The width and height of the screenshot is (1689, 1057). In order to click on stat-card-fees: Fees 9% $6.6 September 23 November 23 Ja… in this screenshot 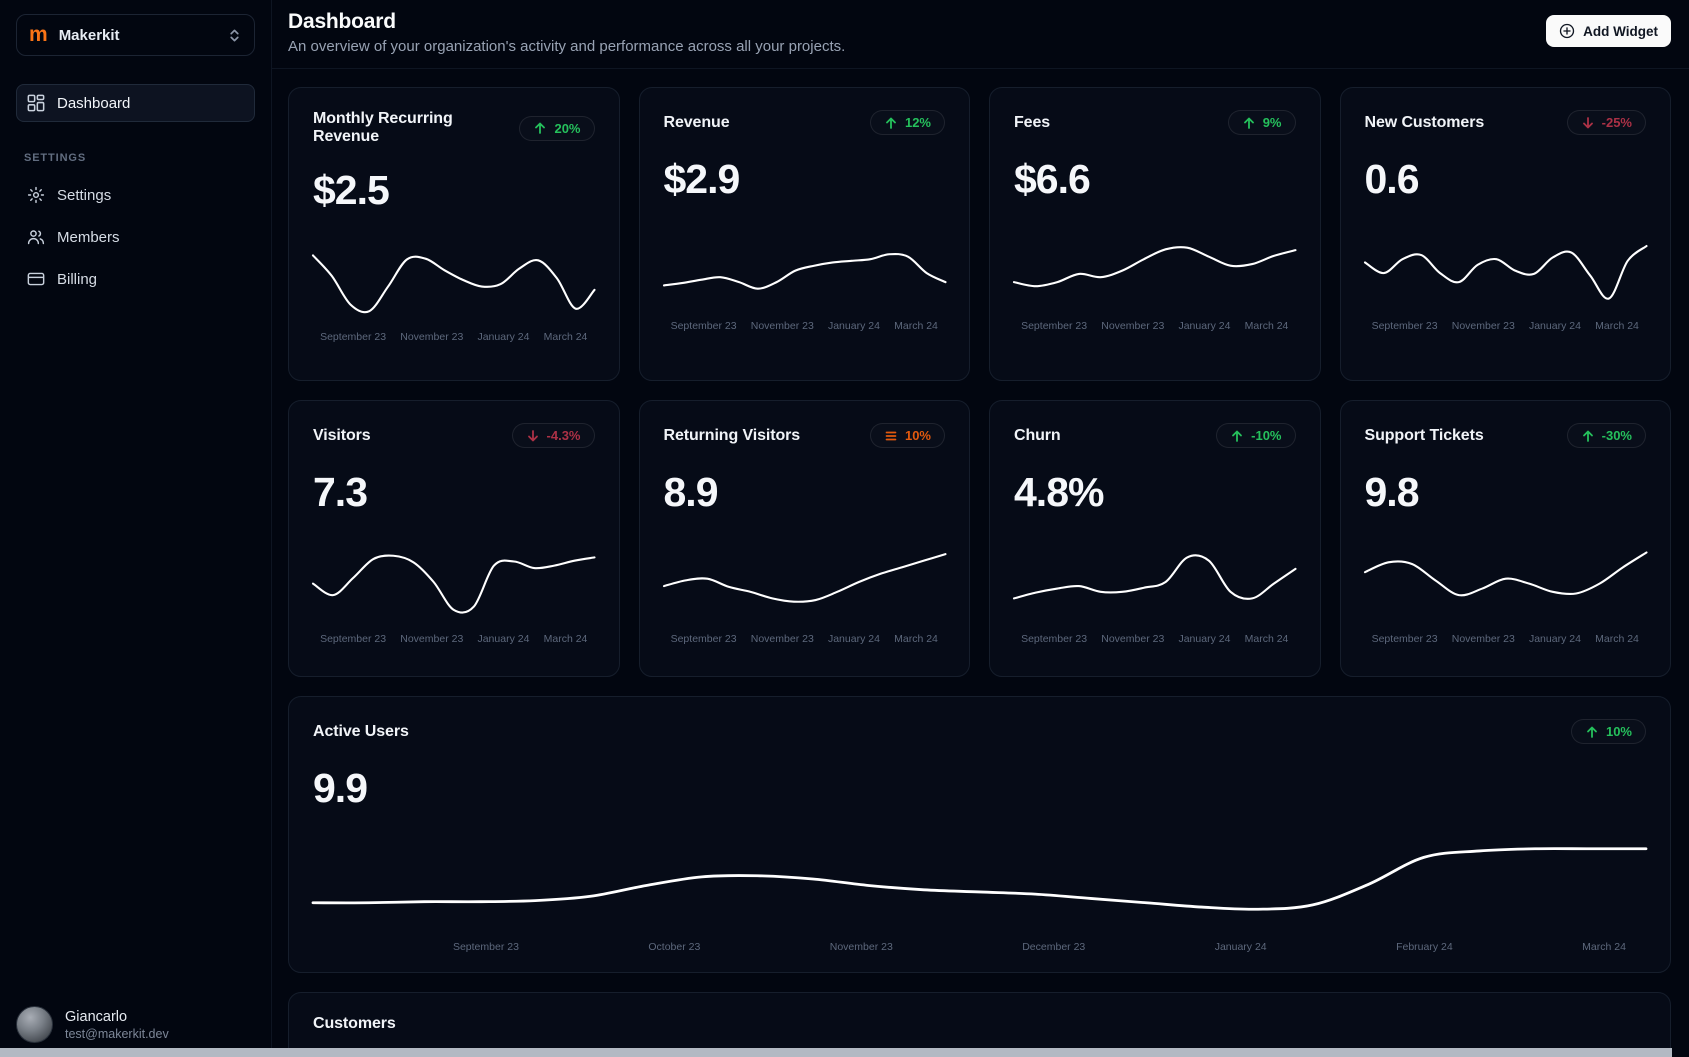, I will do `click(1155, 234)`.